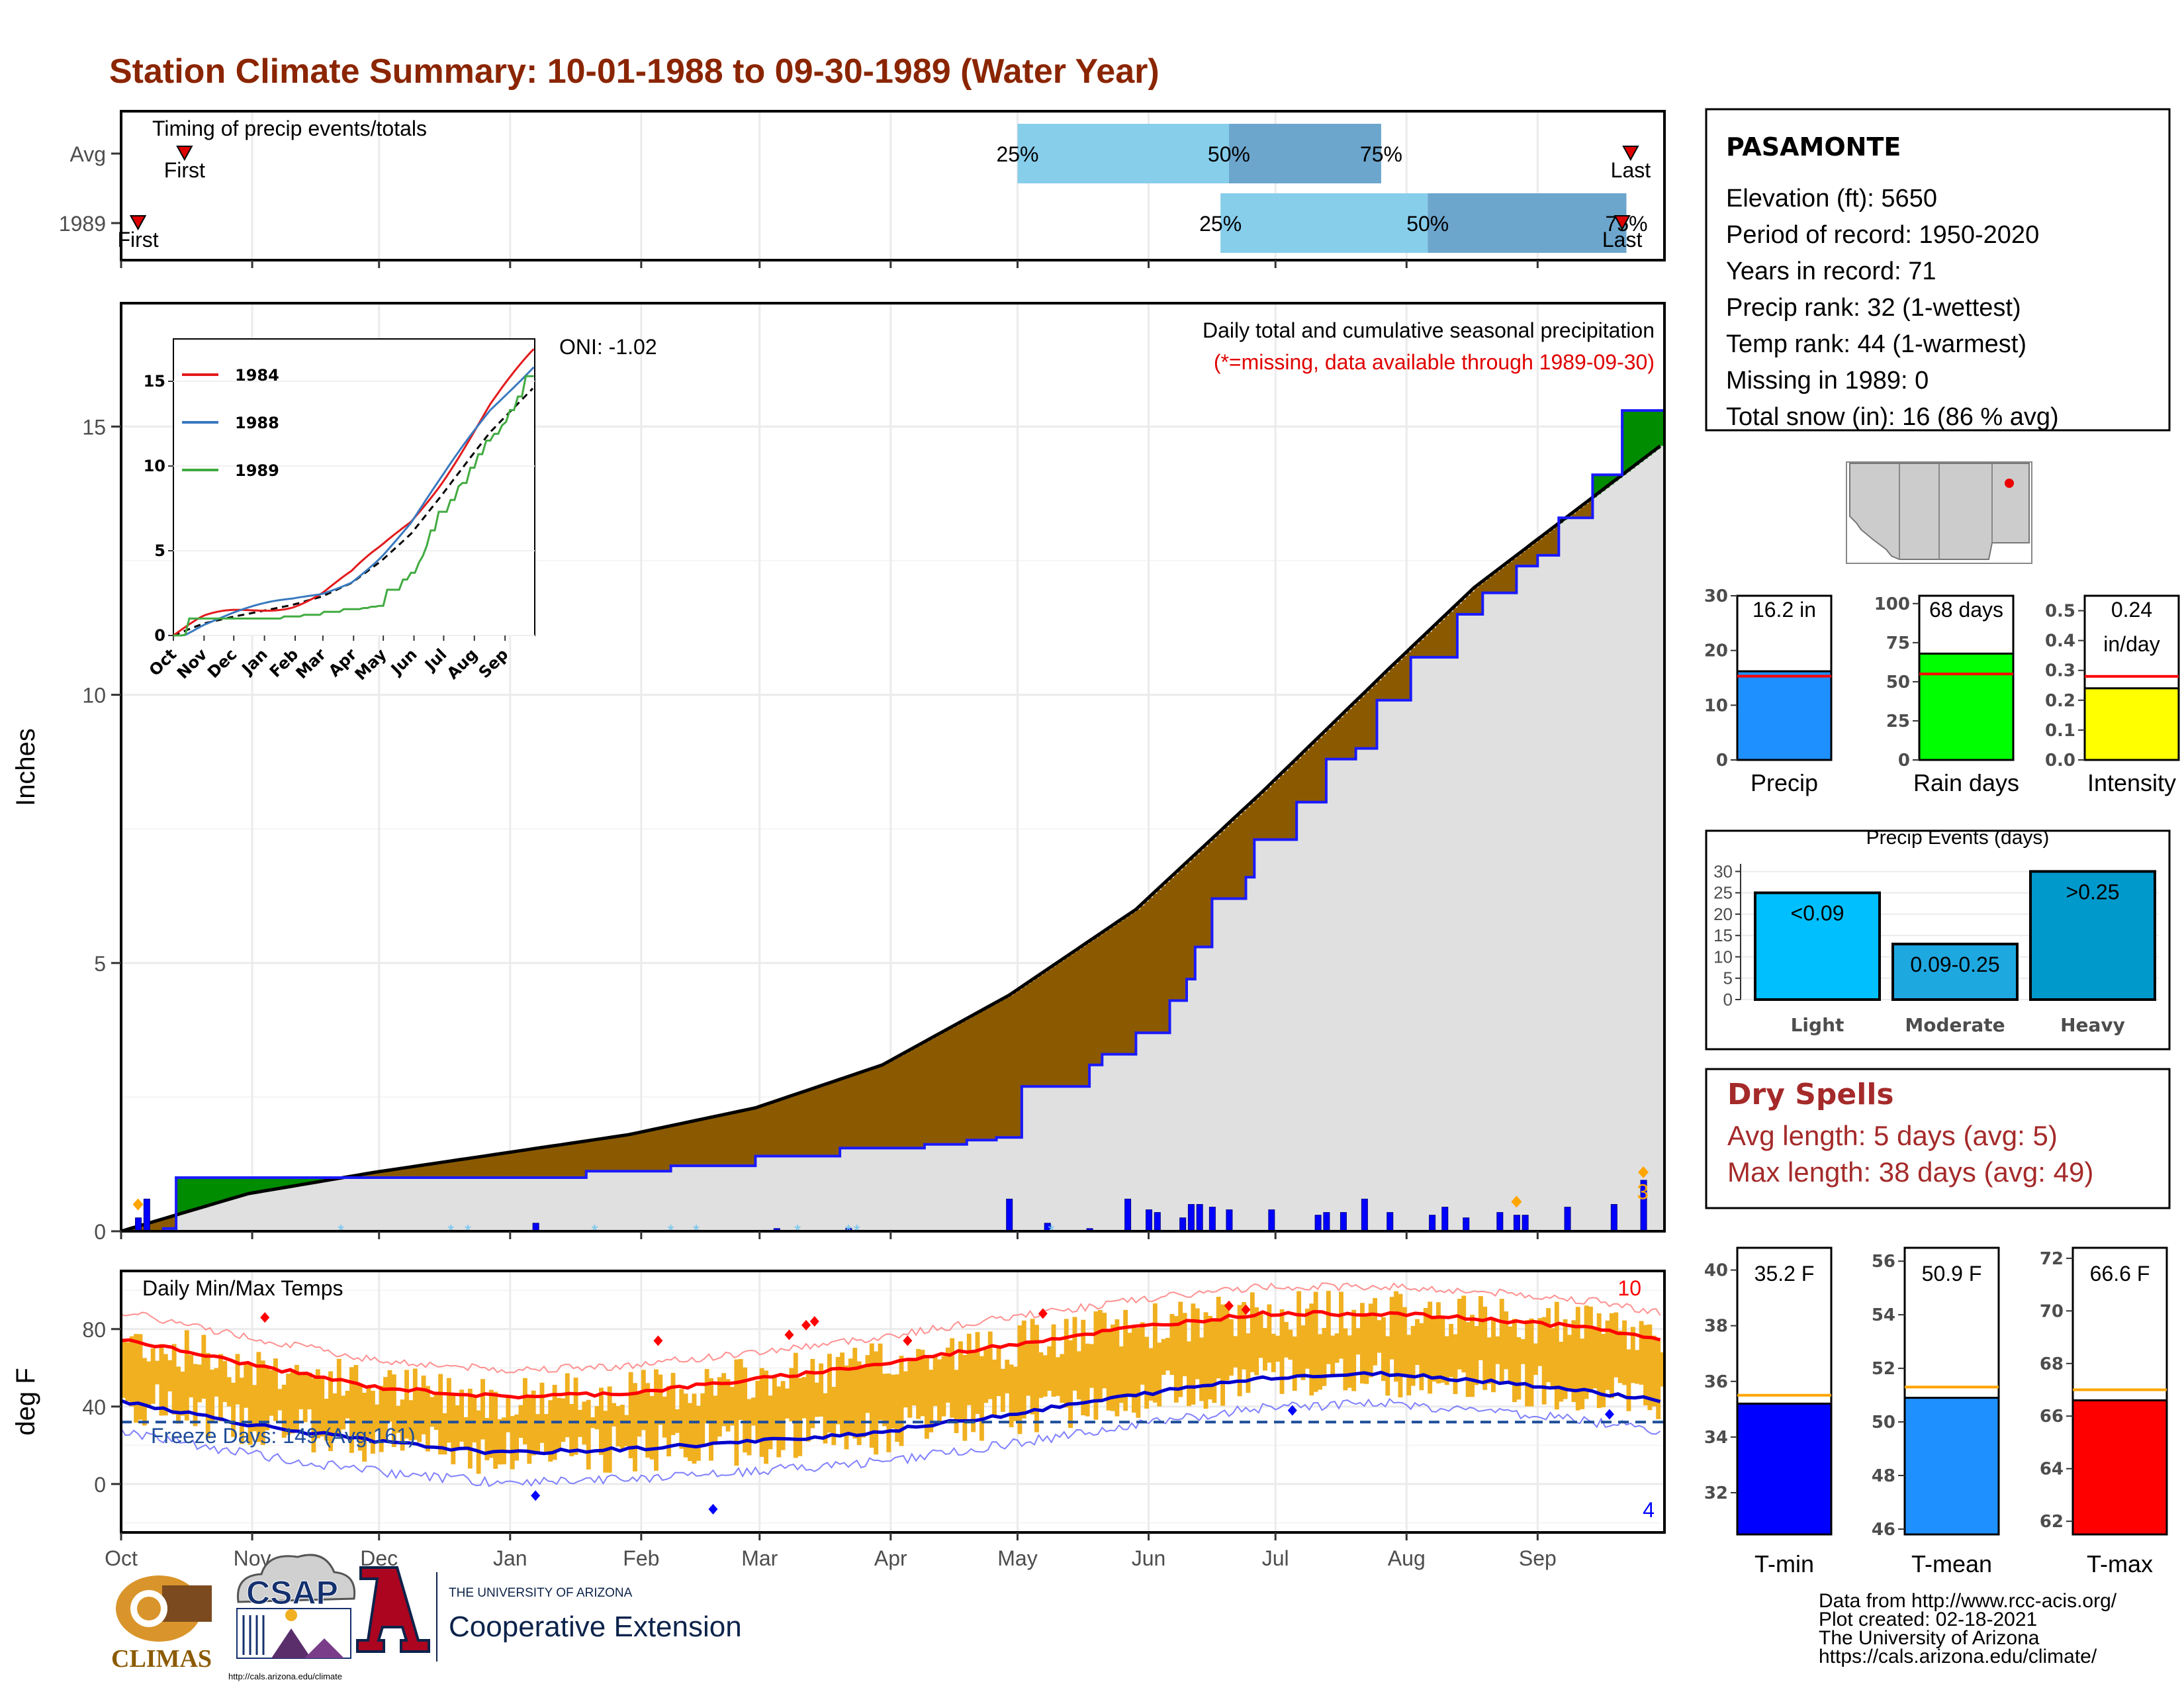 The image size is (2184, 1688). What do you see at coordinates (1898, 643) in the screenshot?
I see `summary-tick-label: 75` at bounding box center [1898, 643].